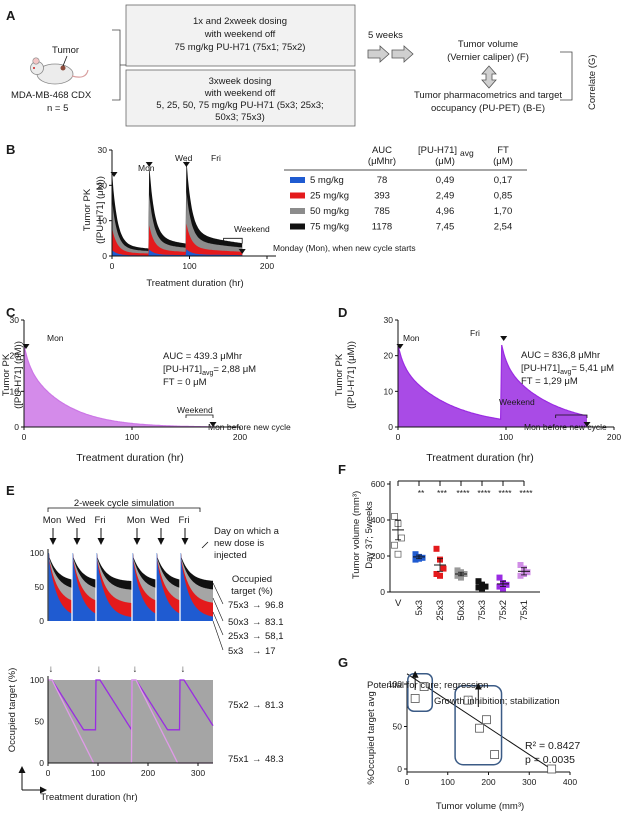 Image resolution: width=637 pixels, height=815 pixels. What do you see at coordinates (177, 239) in the screenshot?
I see `b-area-25-mg-kg` at bounding box center [177, 239].